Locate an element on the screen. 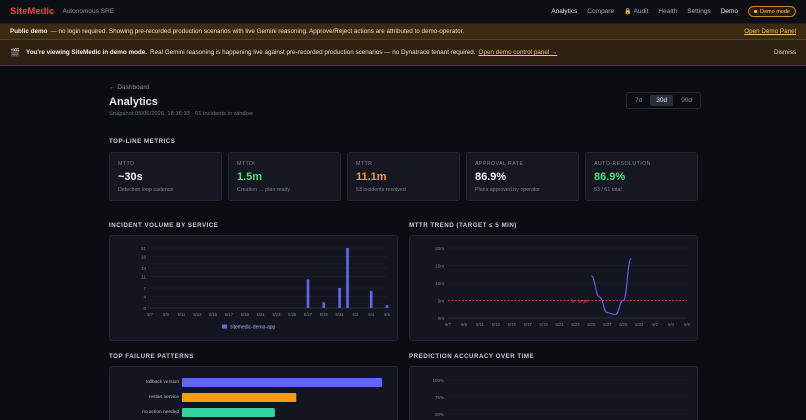 The image size is (806, 420). section-top-line-metrics: TOP-LINE METRICS is located at coordinates (142, 141).